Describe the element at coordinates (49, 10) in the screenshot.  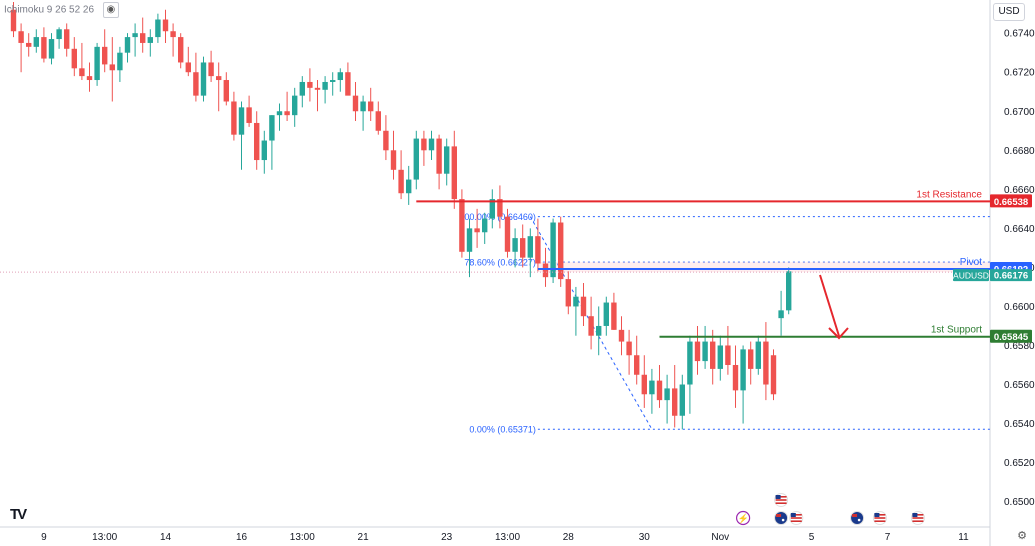
I see `indicator-label: Ichimoku 9 26 52 26` at that location.